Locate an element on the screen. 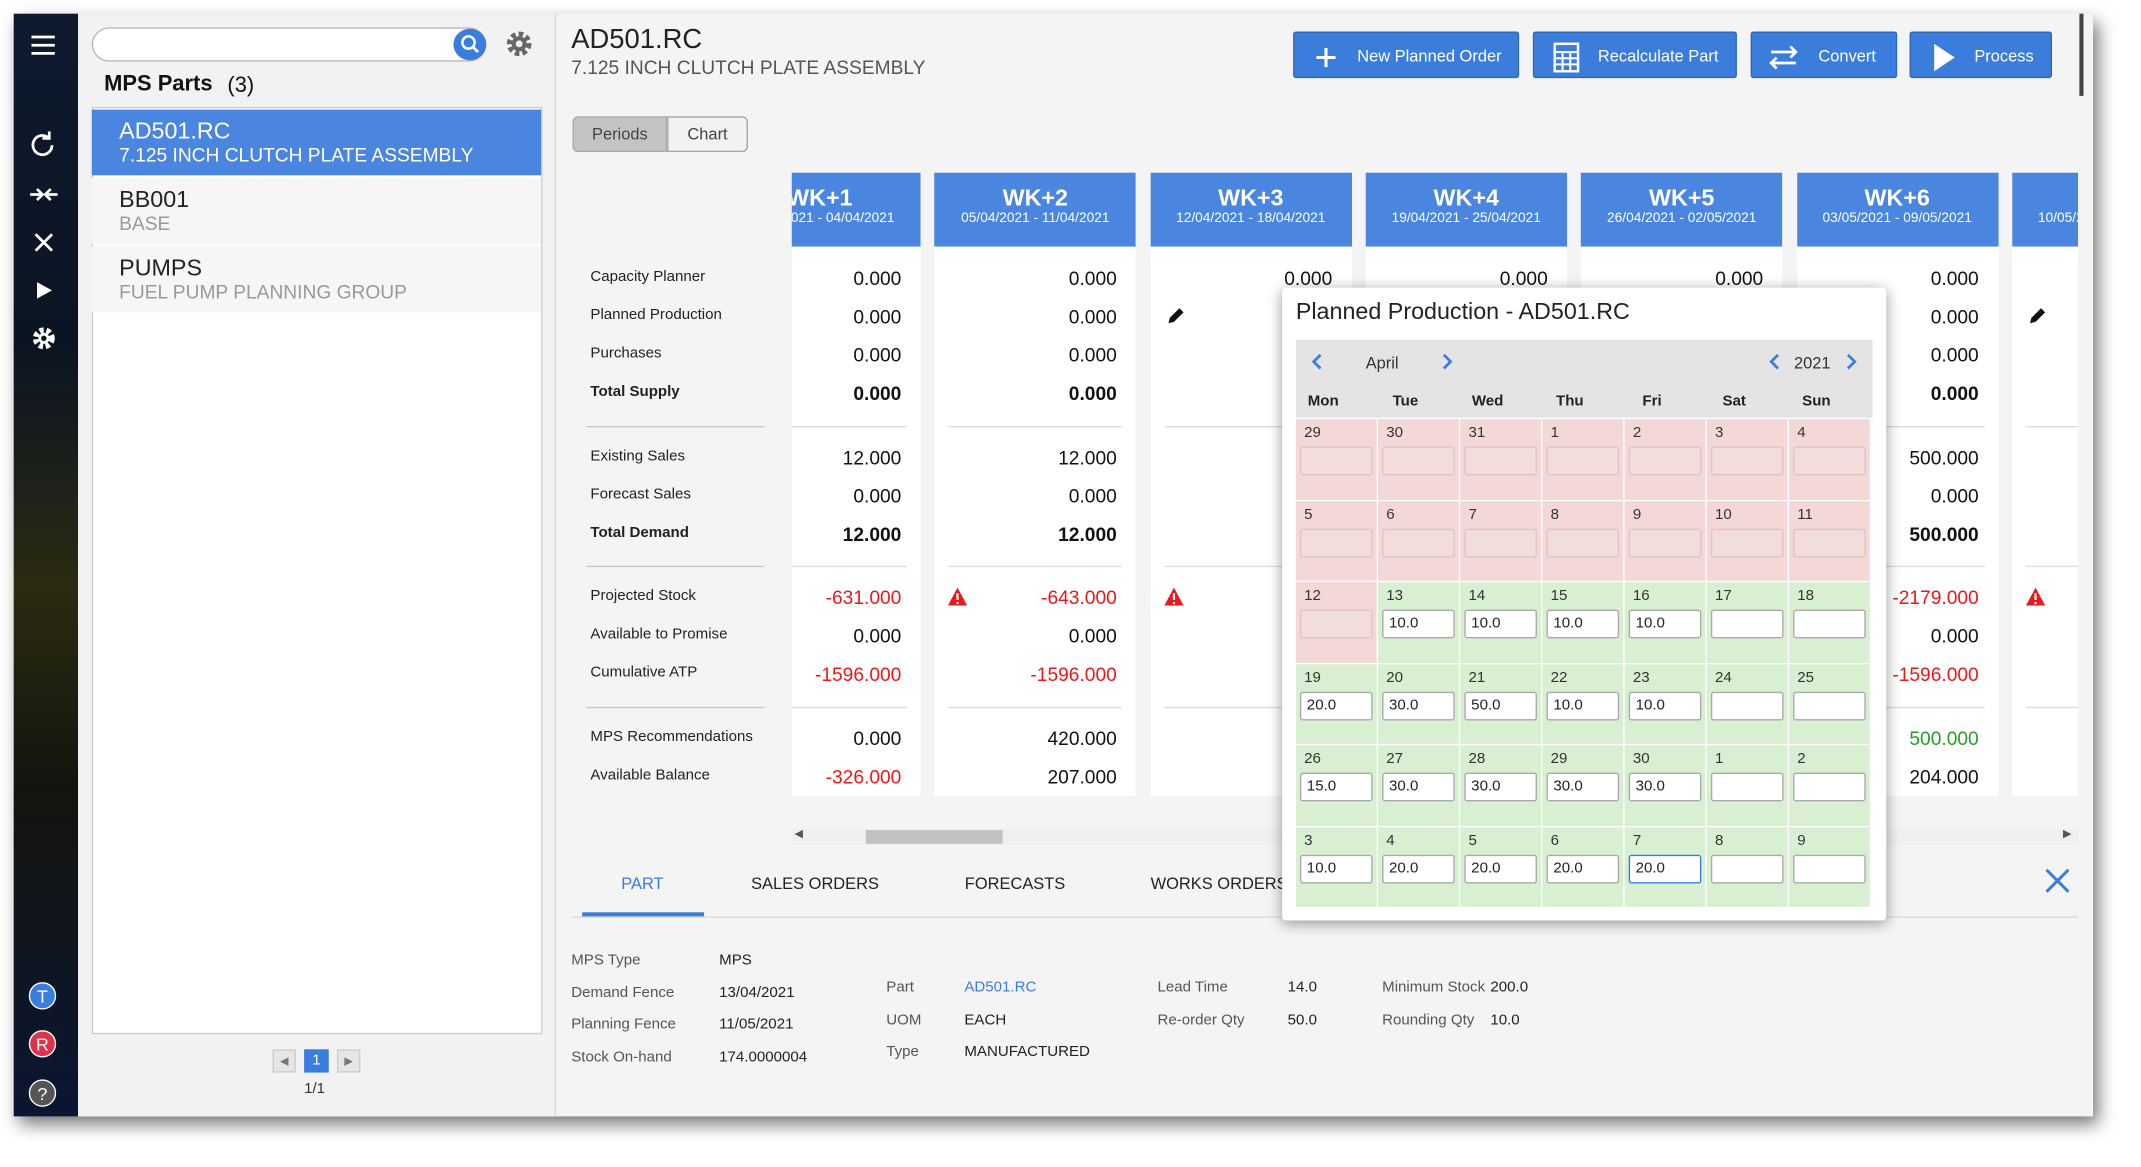 The height and width of the screenshot is (1167, 2141). toggle-option: Chart is located at coordinates (707, 134).